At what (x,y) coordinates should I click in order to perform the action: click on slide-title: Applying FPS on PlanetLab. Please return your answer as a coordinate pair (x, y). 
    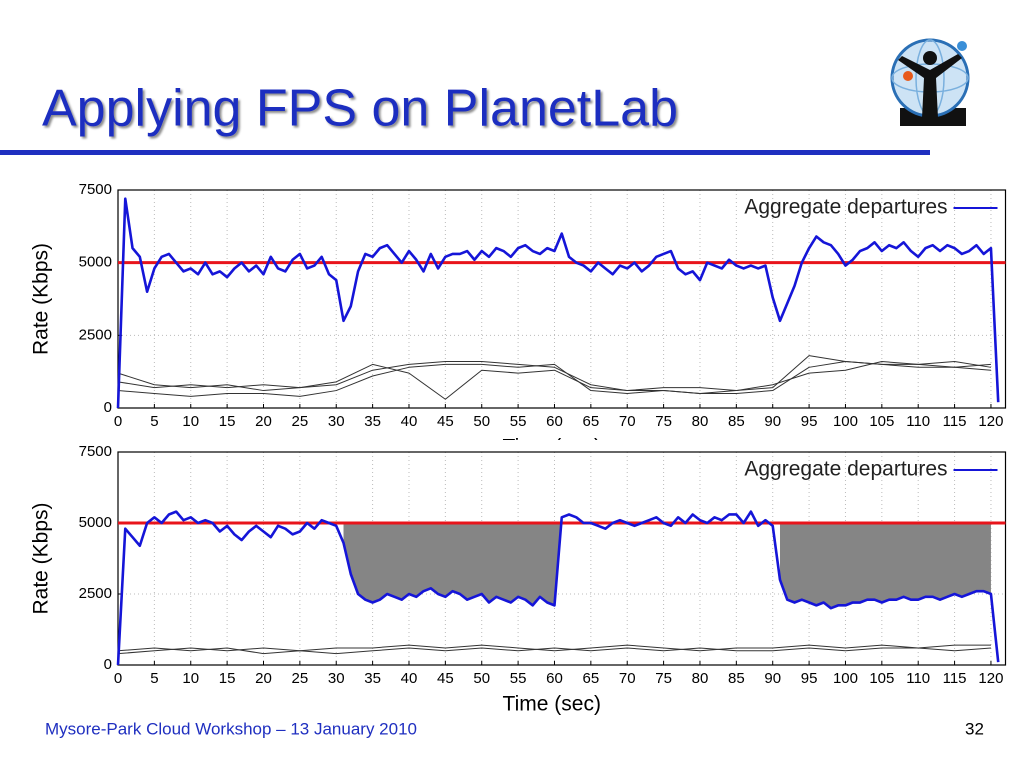
    Looking at the image, I should click on (360, 109).